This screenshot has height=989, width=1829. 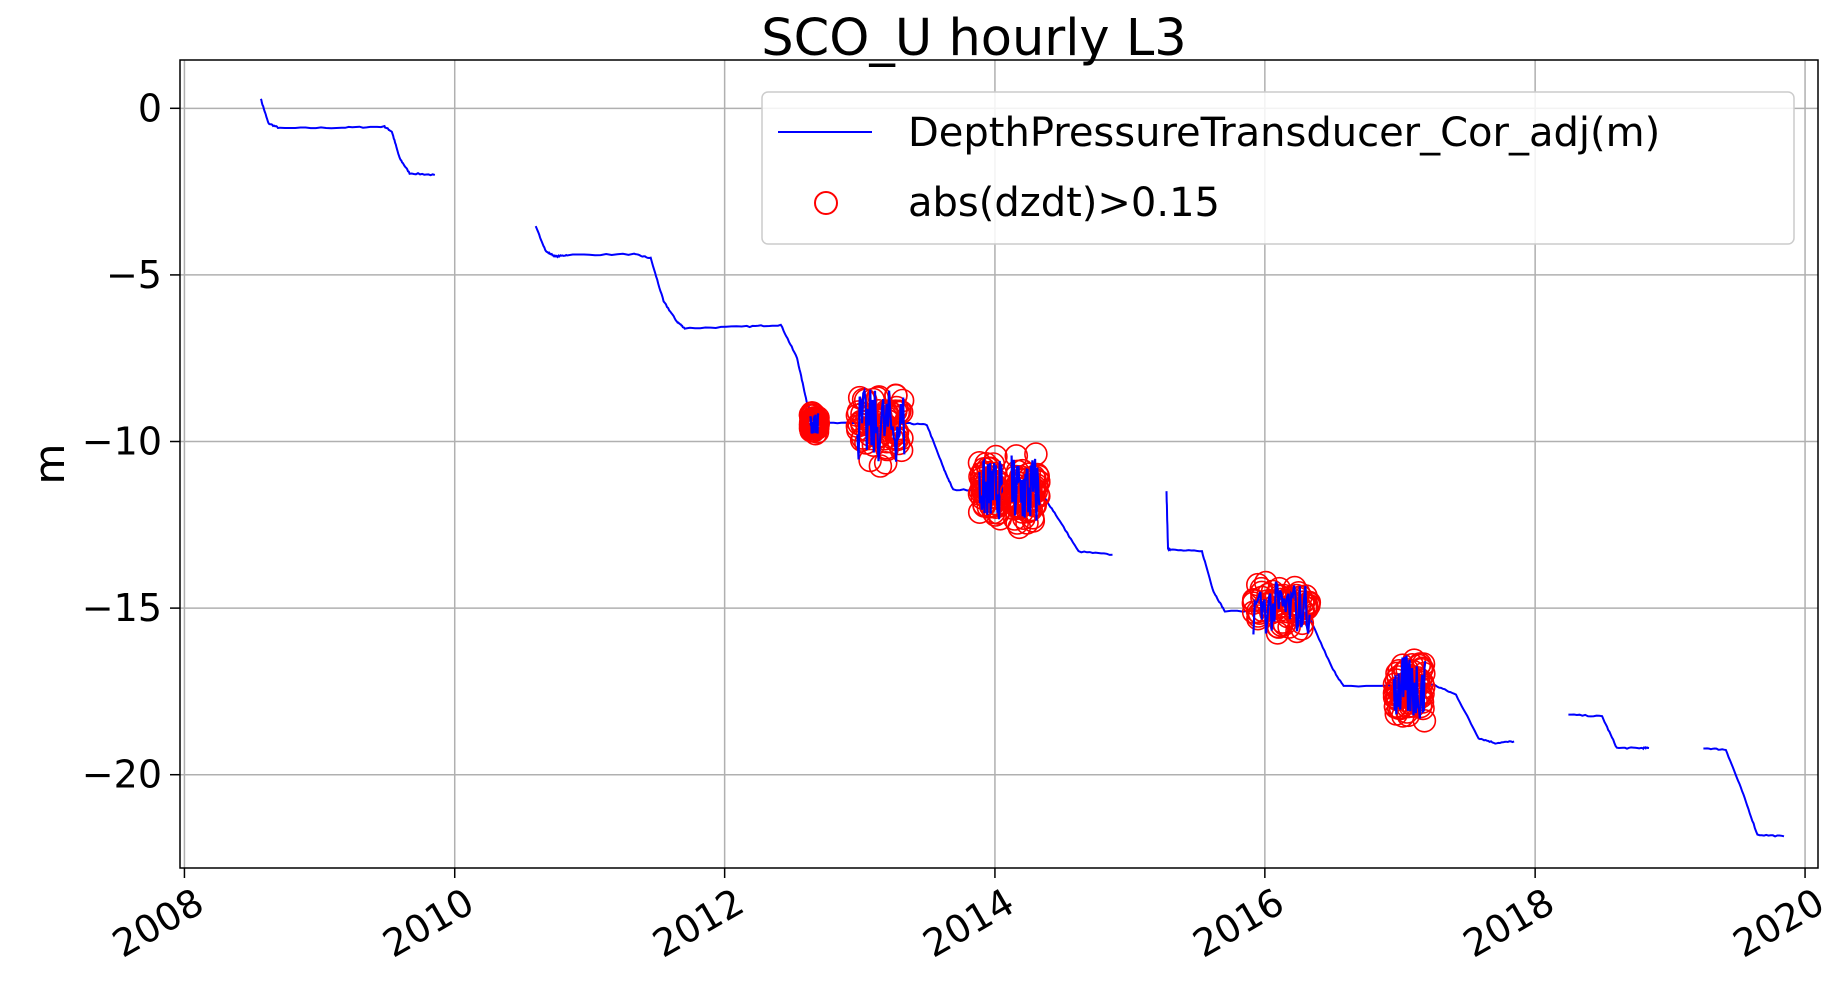 I want to click on legend-marker-swatch, so click(x=826, y=203).